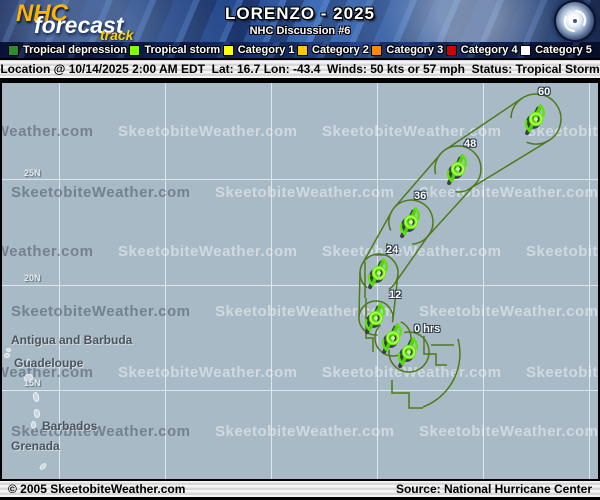  I want to click on legend-item: Category 5, so click(556, 50).